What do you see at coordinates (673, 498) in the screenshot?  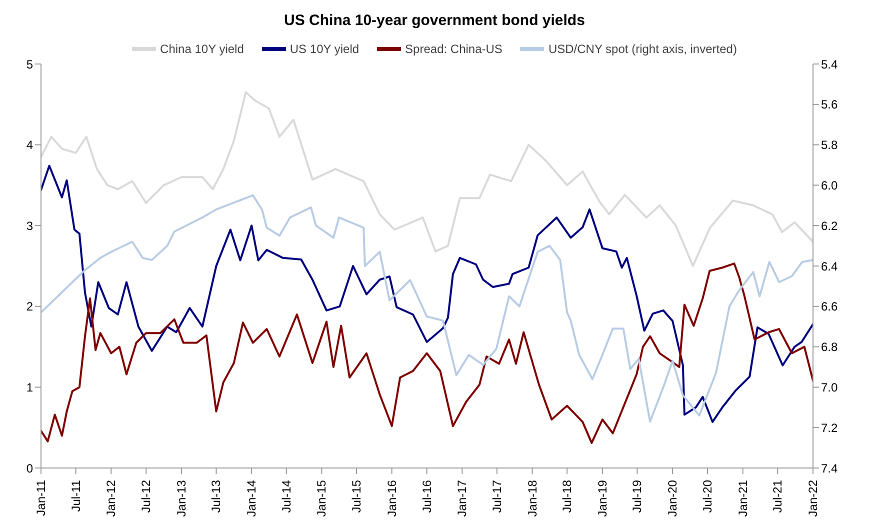 I see `x-tick-label: Jan-20` at bounding box center [673, 498].